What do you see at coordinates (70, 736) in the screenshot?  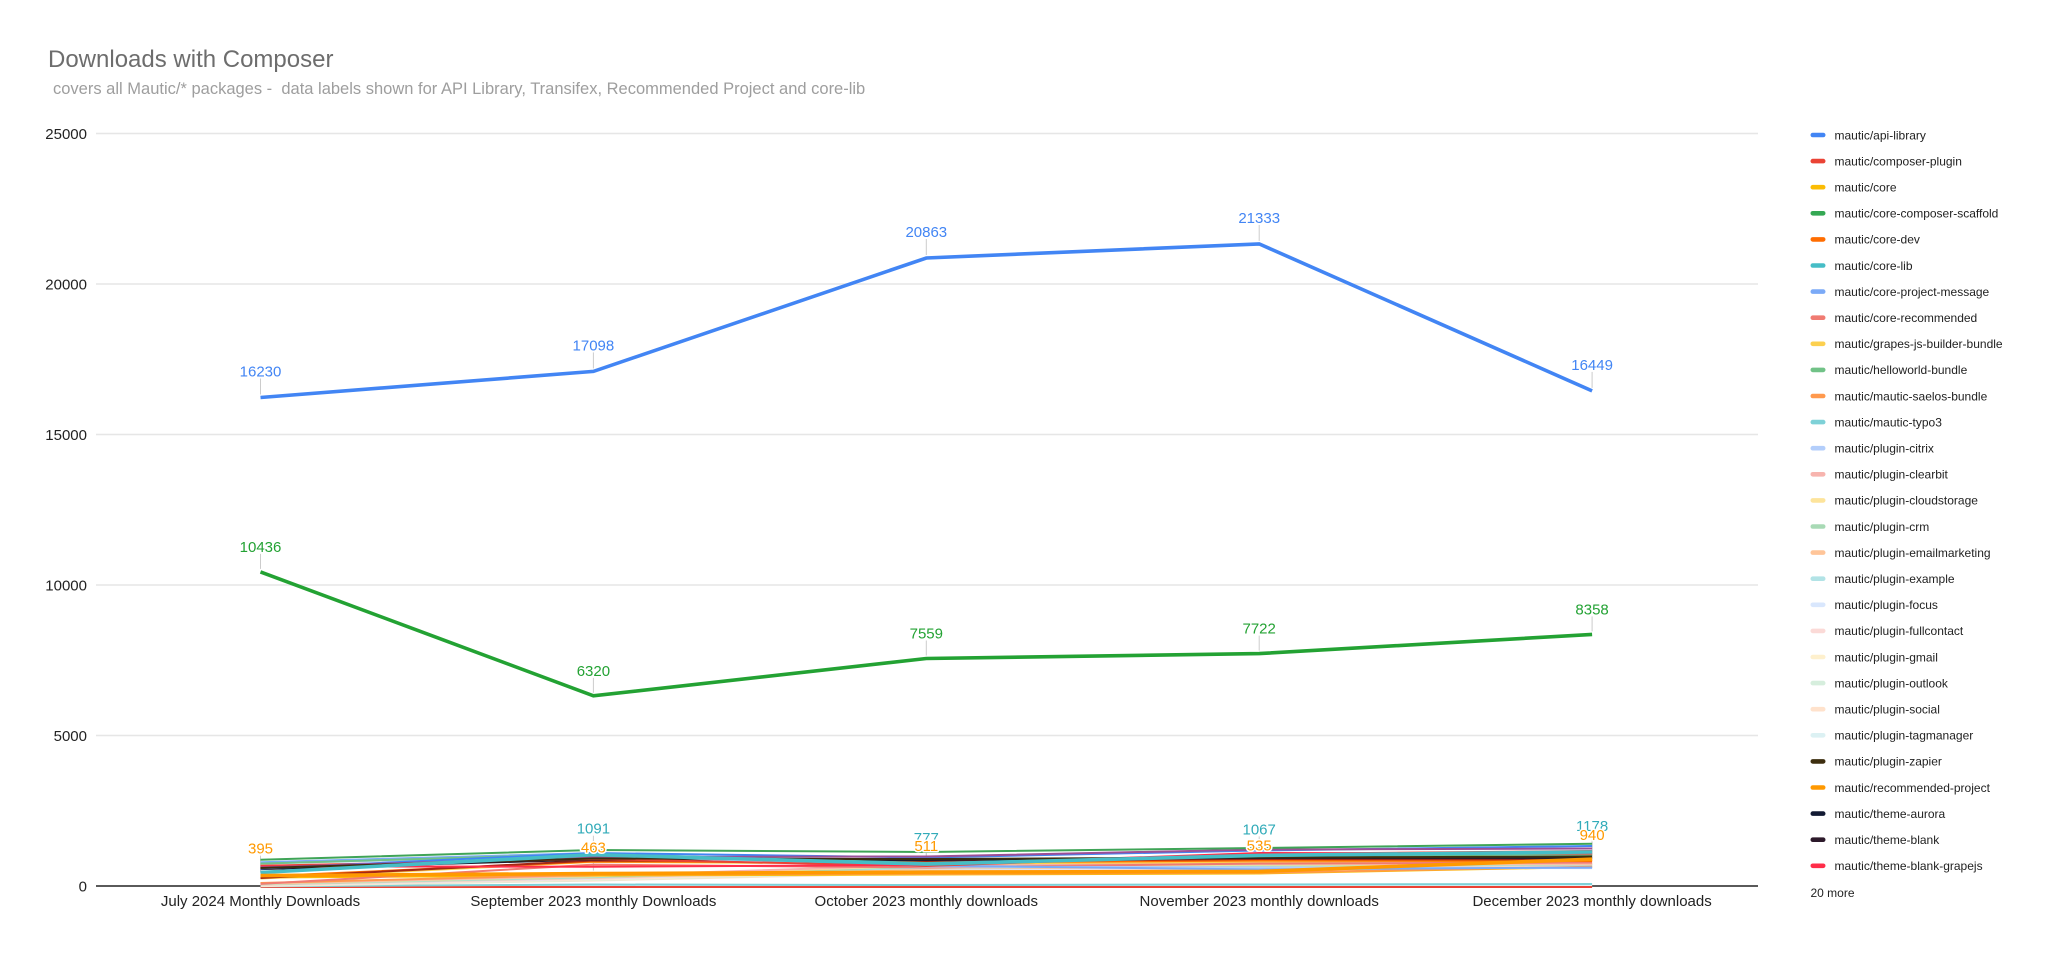 I see `svg-text: 5000` at bounding box center [70, 736].